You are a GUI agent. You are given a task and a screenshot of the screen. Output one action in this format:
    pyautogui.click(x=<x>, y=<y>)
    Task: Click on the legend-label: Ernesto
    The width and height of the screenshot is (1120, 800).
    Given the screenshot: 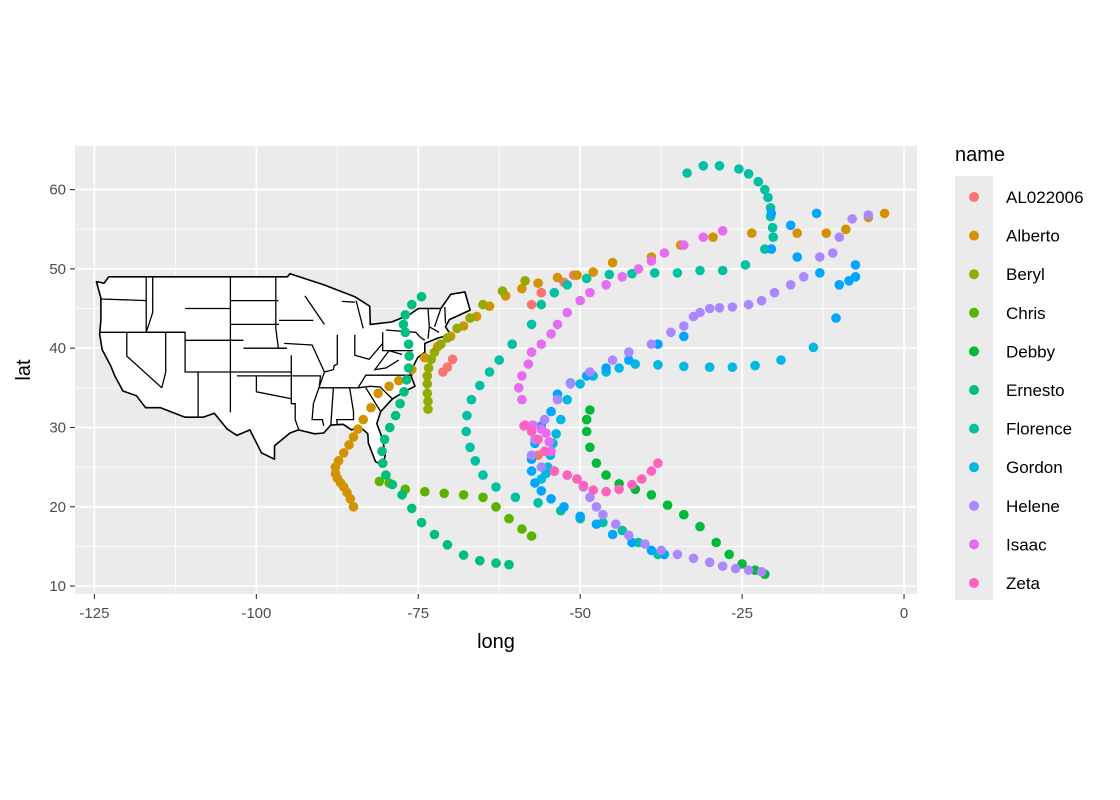 What is the action you would take?
    pyautogui.click(x=1035, y=390)
    